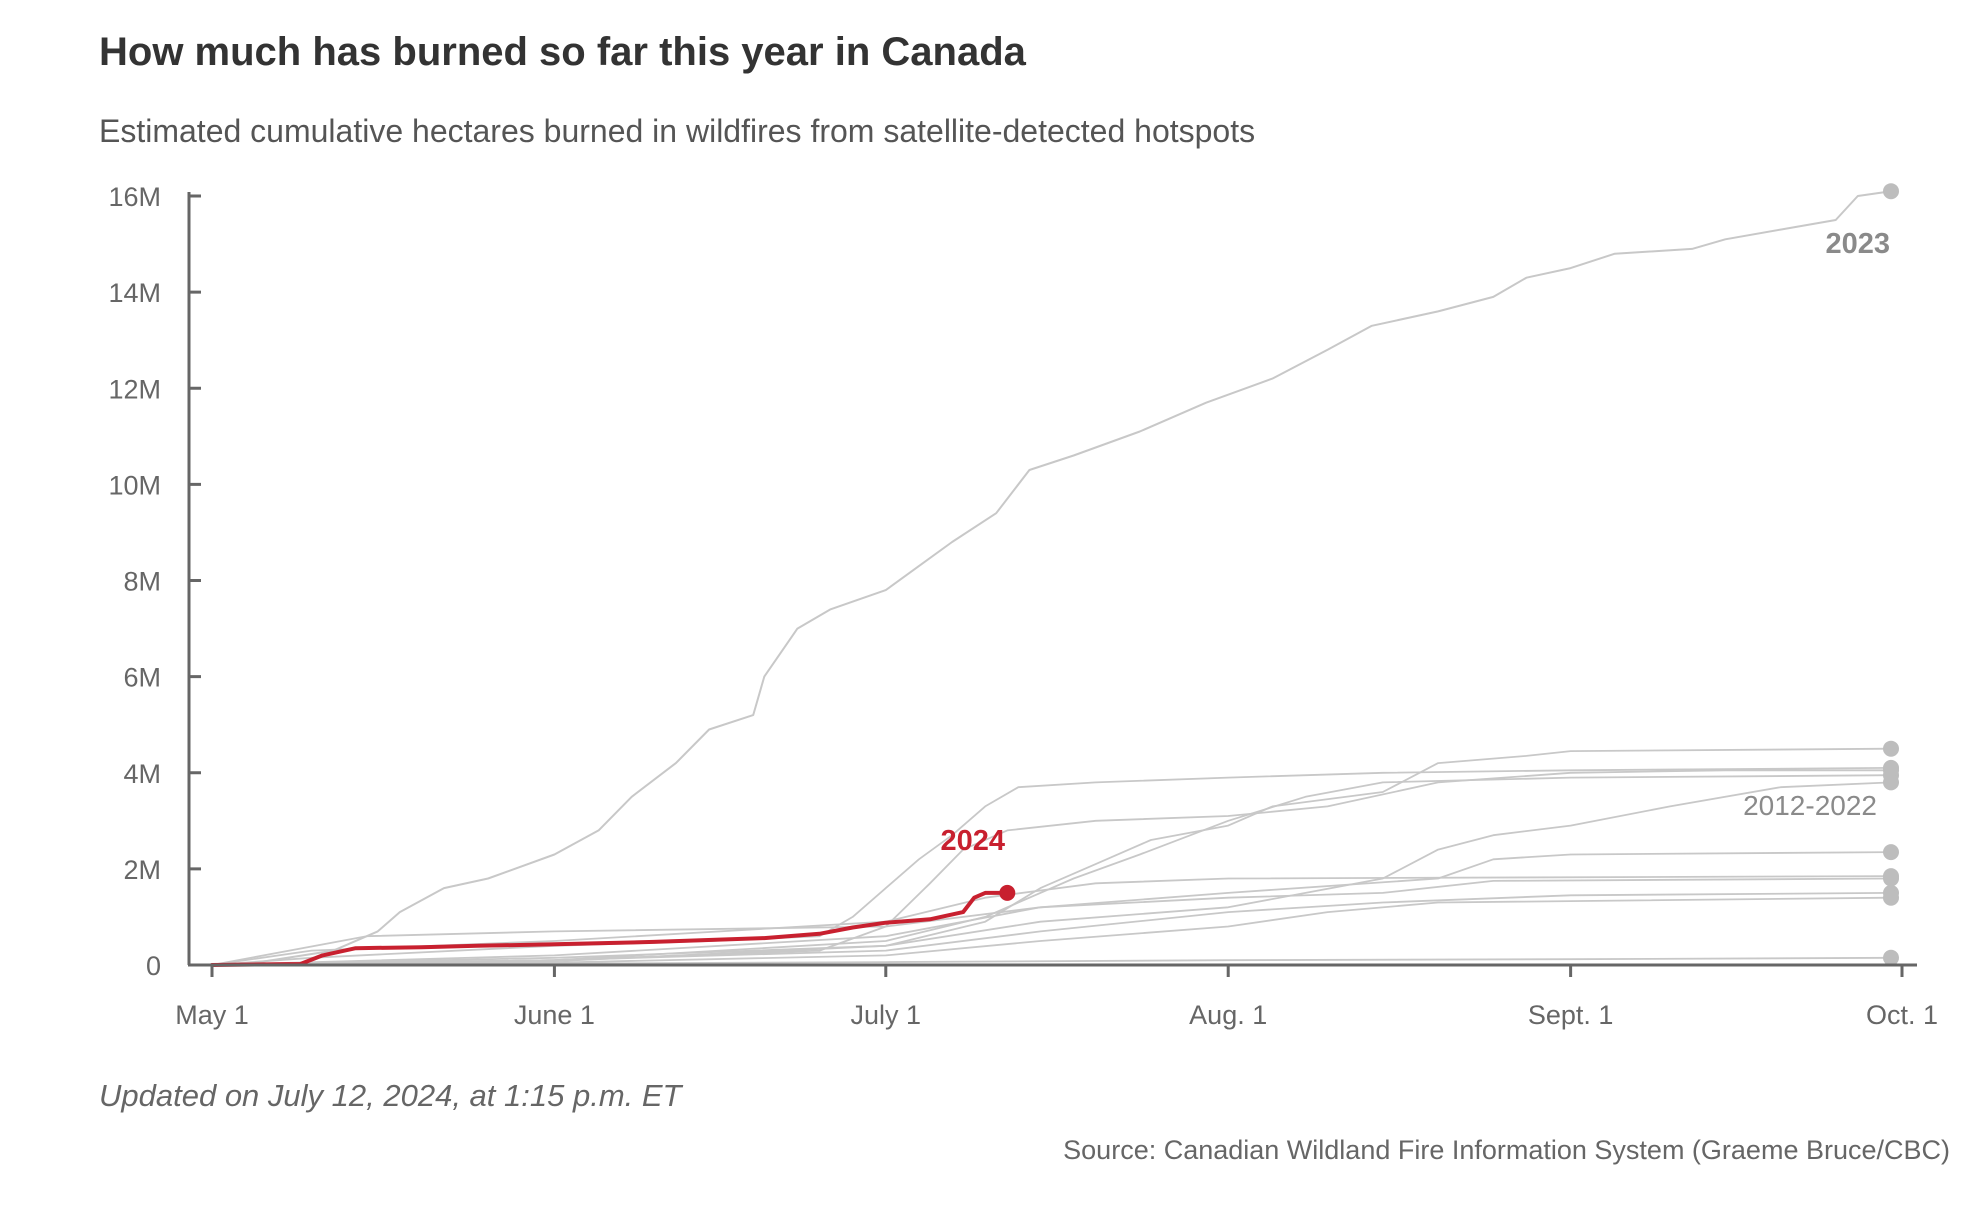 Image resolution: width=1980 pixels, height=1215 pixels. Describe the element at coordinates (1810, 805) in the screenshot. I see `series-label-2012-2022: 2012-2022` at that location.